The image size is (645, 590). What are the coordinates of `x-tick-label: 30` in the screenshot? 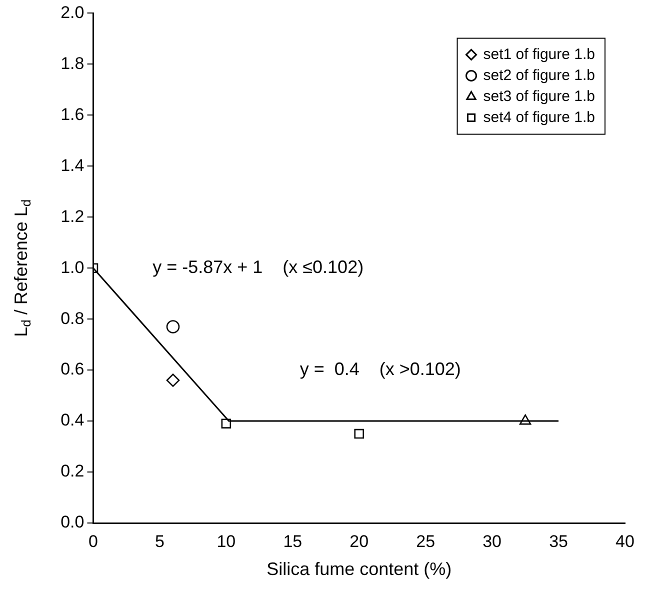 It's located at (492, 541).